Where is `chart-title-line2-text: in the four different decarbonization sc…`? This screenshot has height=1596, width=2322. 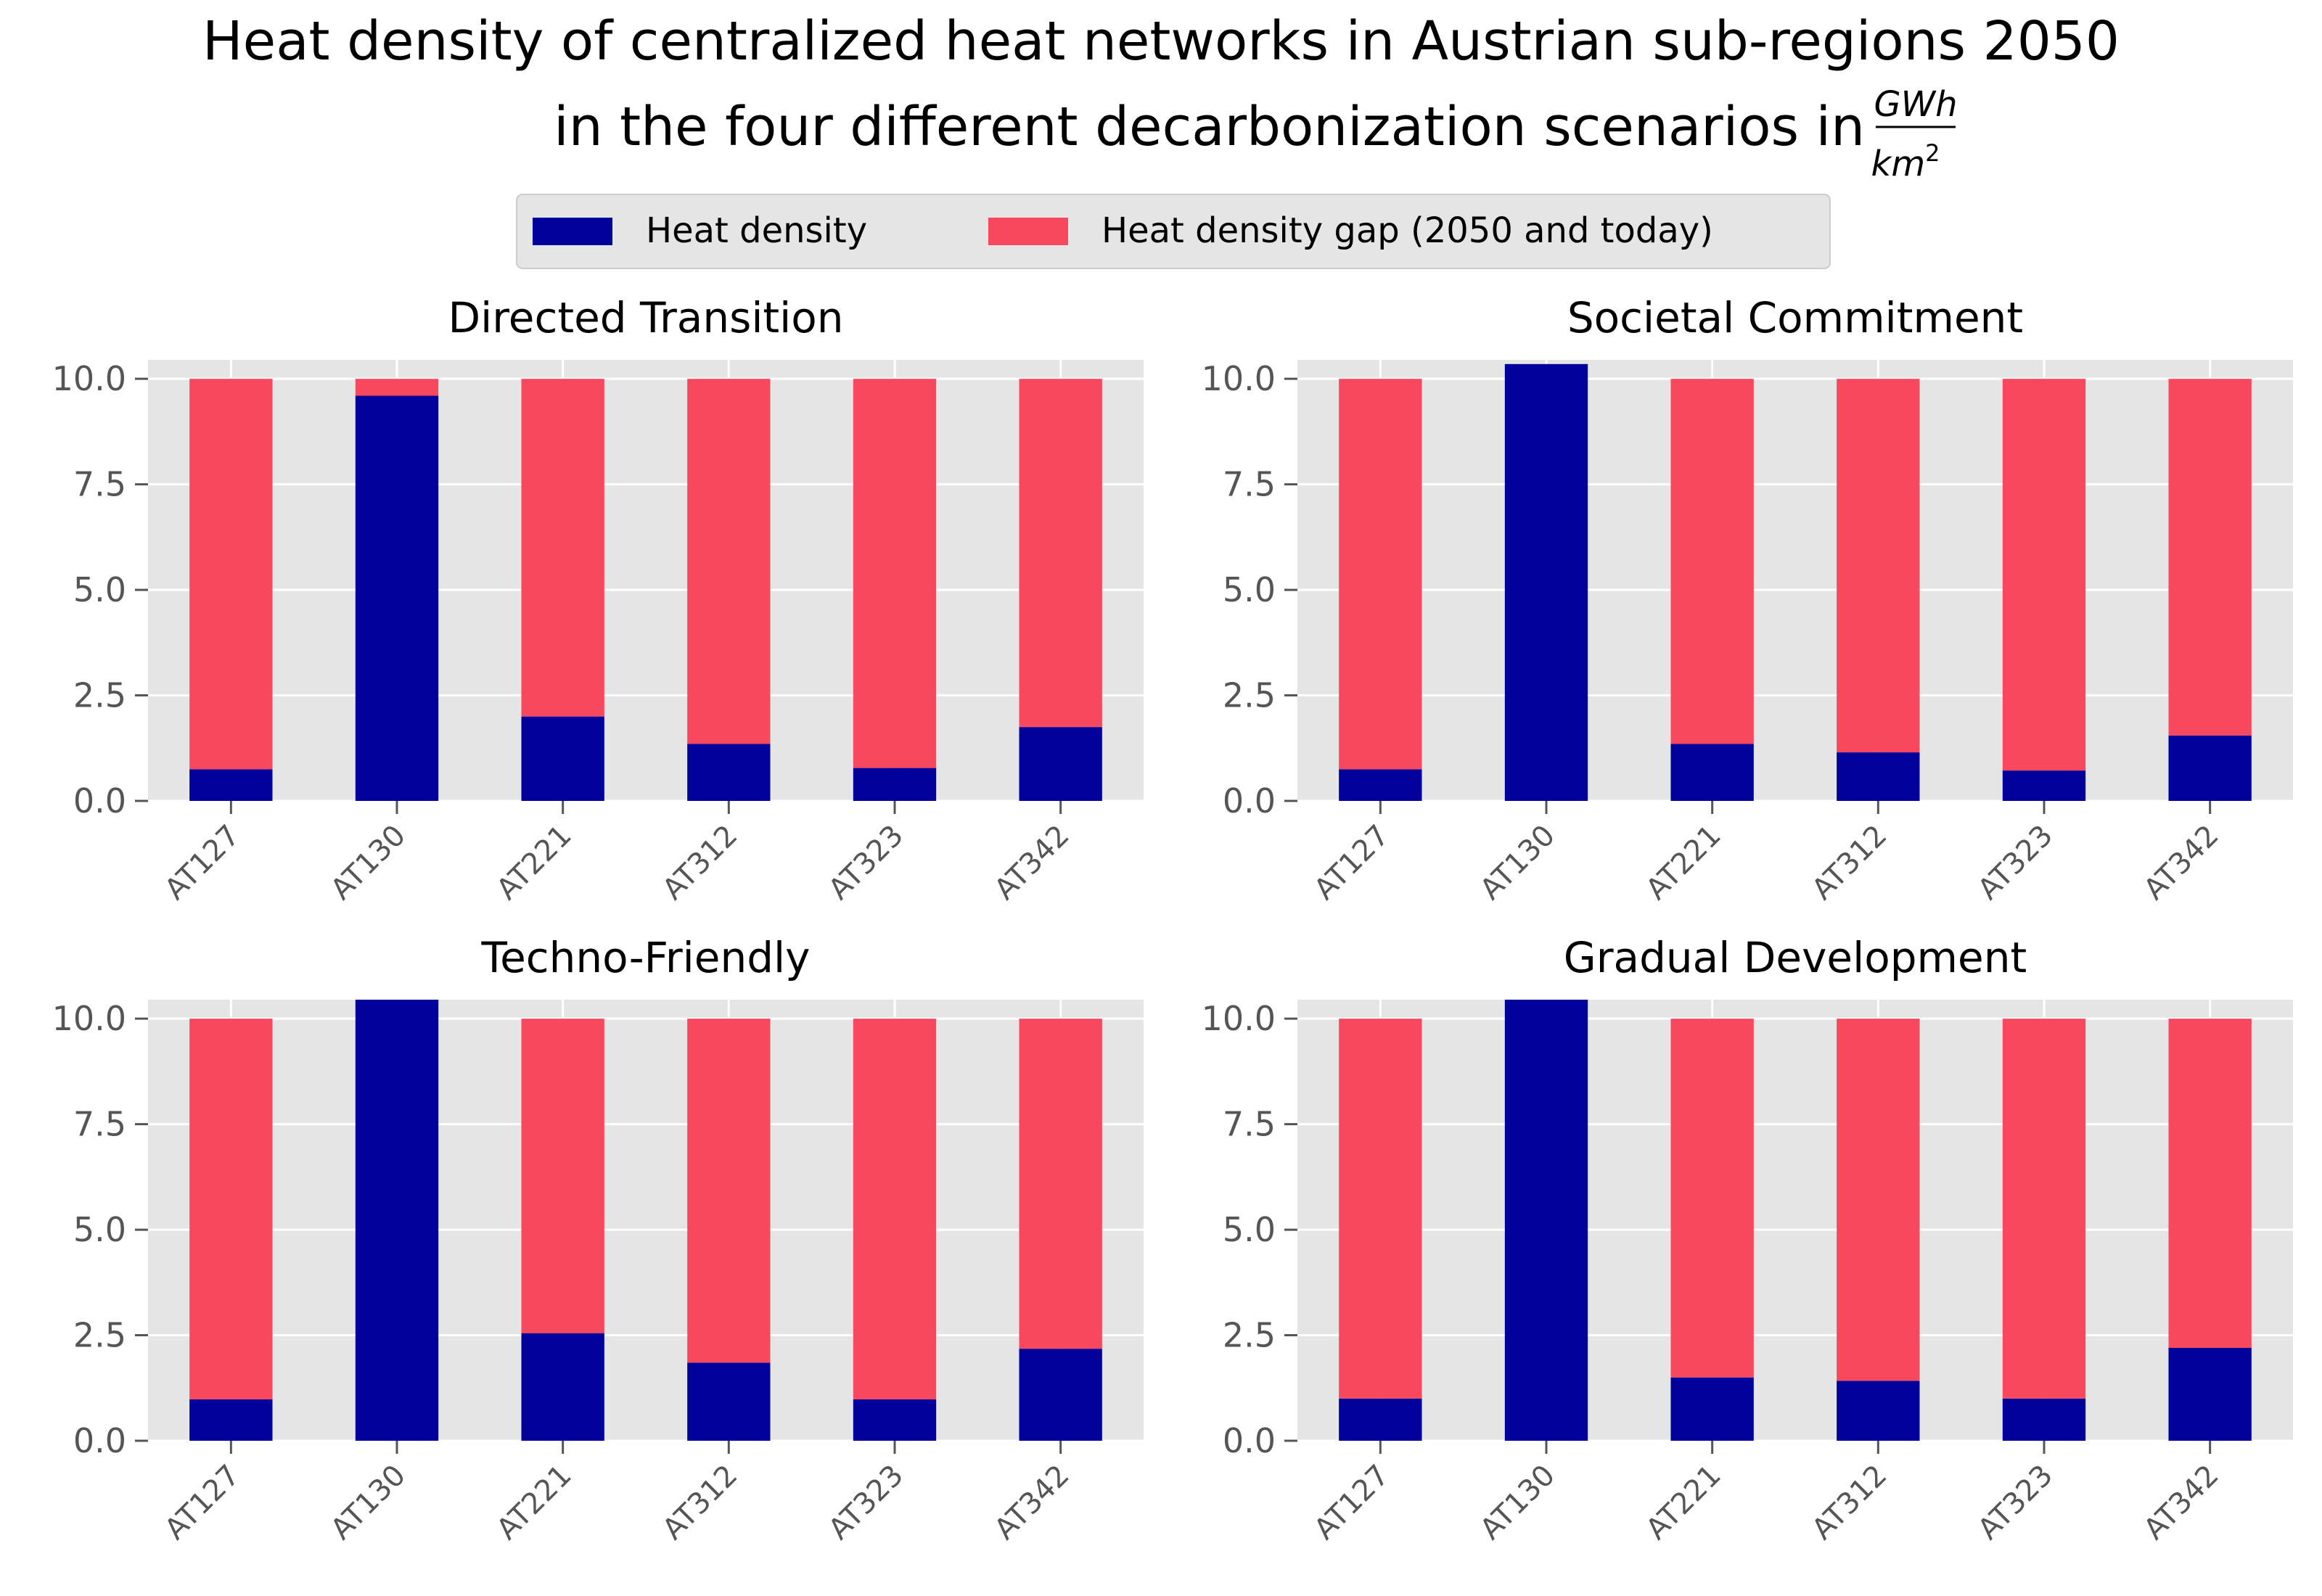
chart-title-line2-text: in the four different decarbonization sc… is located at coordinates (1209, 127).